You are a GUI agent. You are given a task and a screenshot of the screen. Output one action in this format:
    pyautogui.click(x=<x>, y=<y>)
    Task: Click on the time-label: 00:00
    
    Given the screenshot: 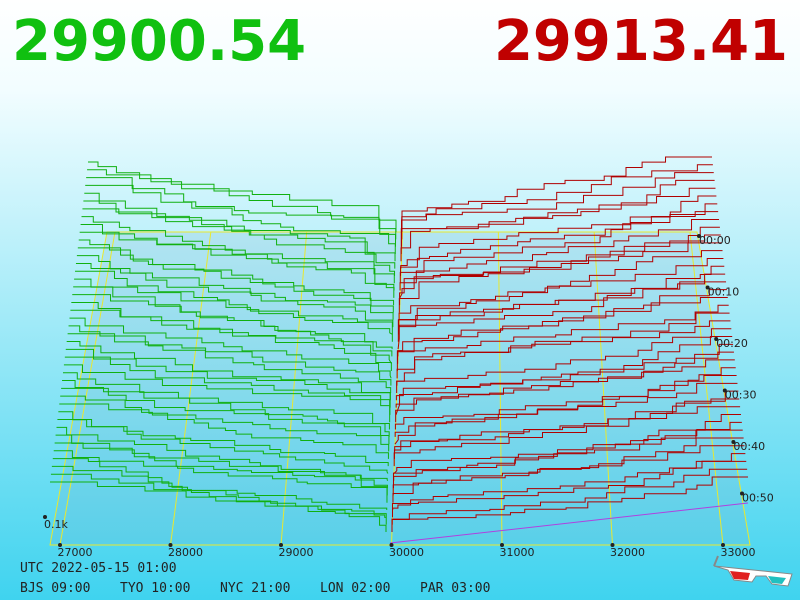 What is the action you would take?
    pyautogui.click(x=715, y=240)
    